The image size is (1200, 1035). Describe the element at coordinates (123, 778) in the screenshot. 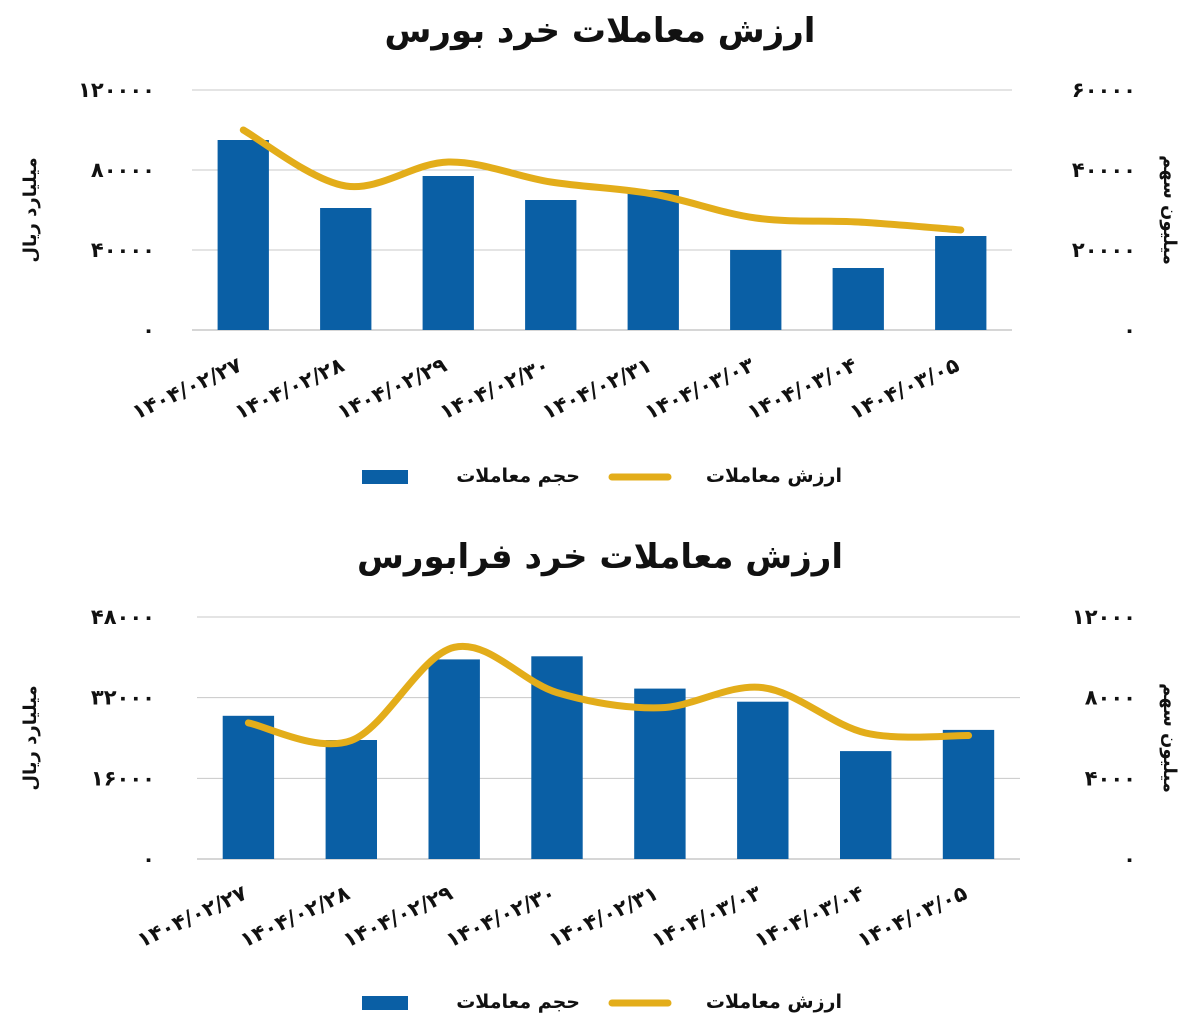

I see `y-left-tick-label: ۱۶۰۰۰` at that location.